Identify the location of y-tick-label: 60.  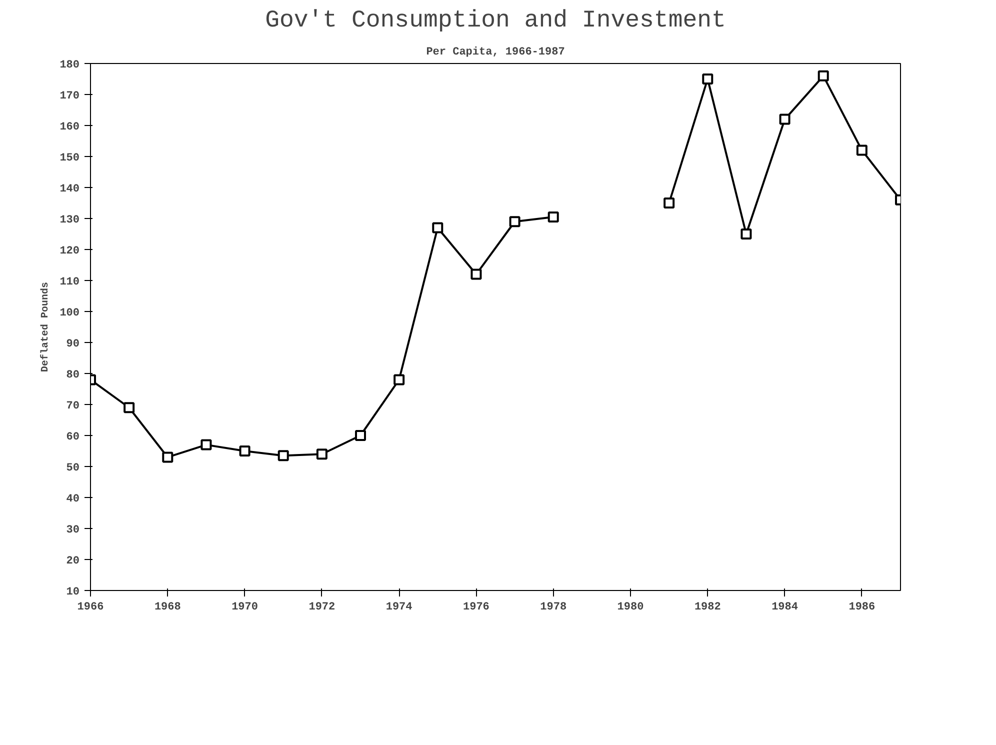
(73, 438).